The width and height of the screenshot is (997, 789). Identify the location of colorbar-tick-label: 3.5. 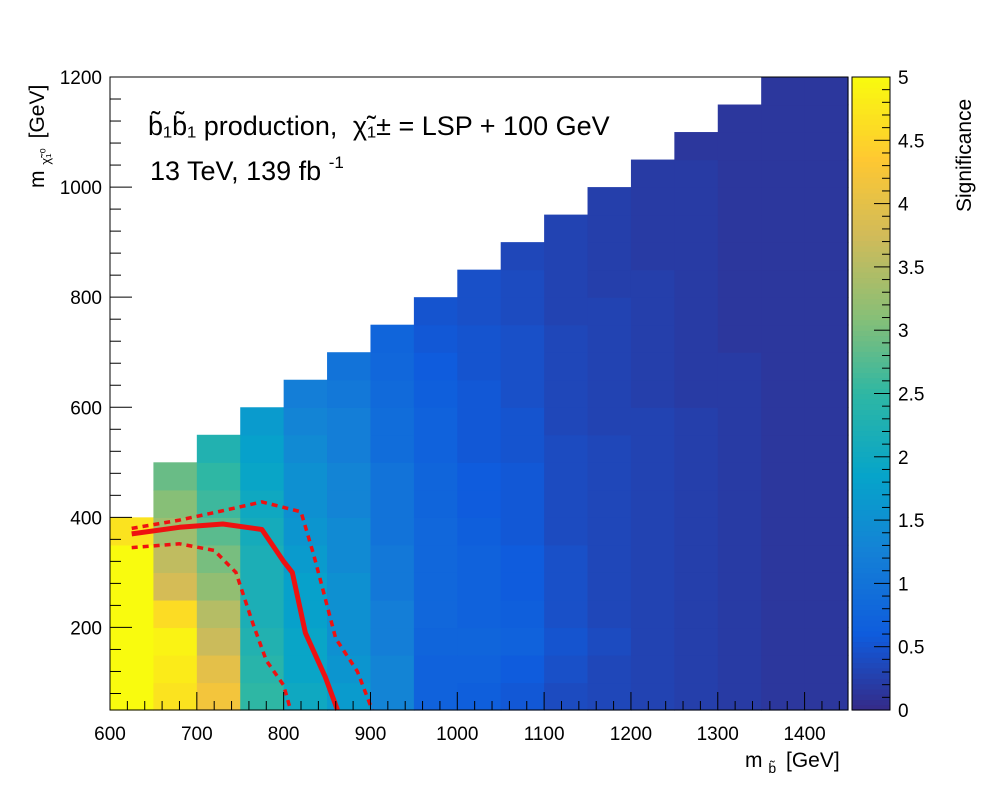
(911, 268).